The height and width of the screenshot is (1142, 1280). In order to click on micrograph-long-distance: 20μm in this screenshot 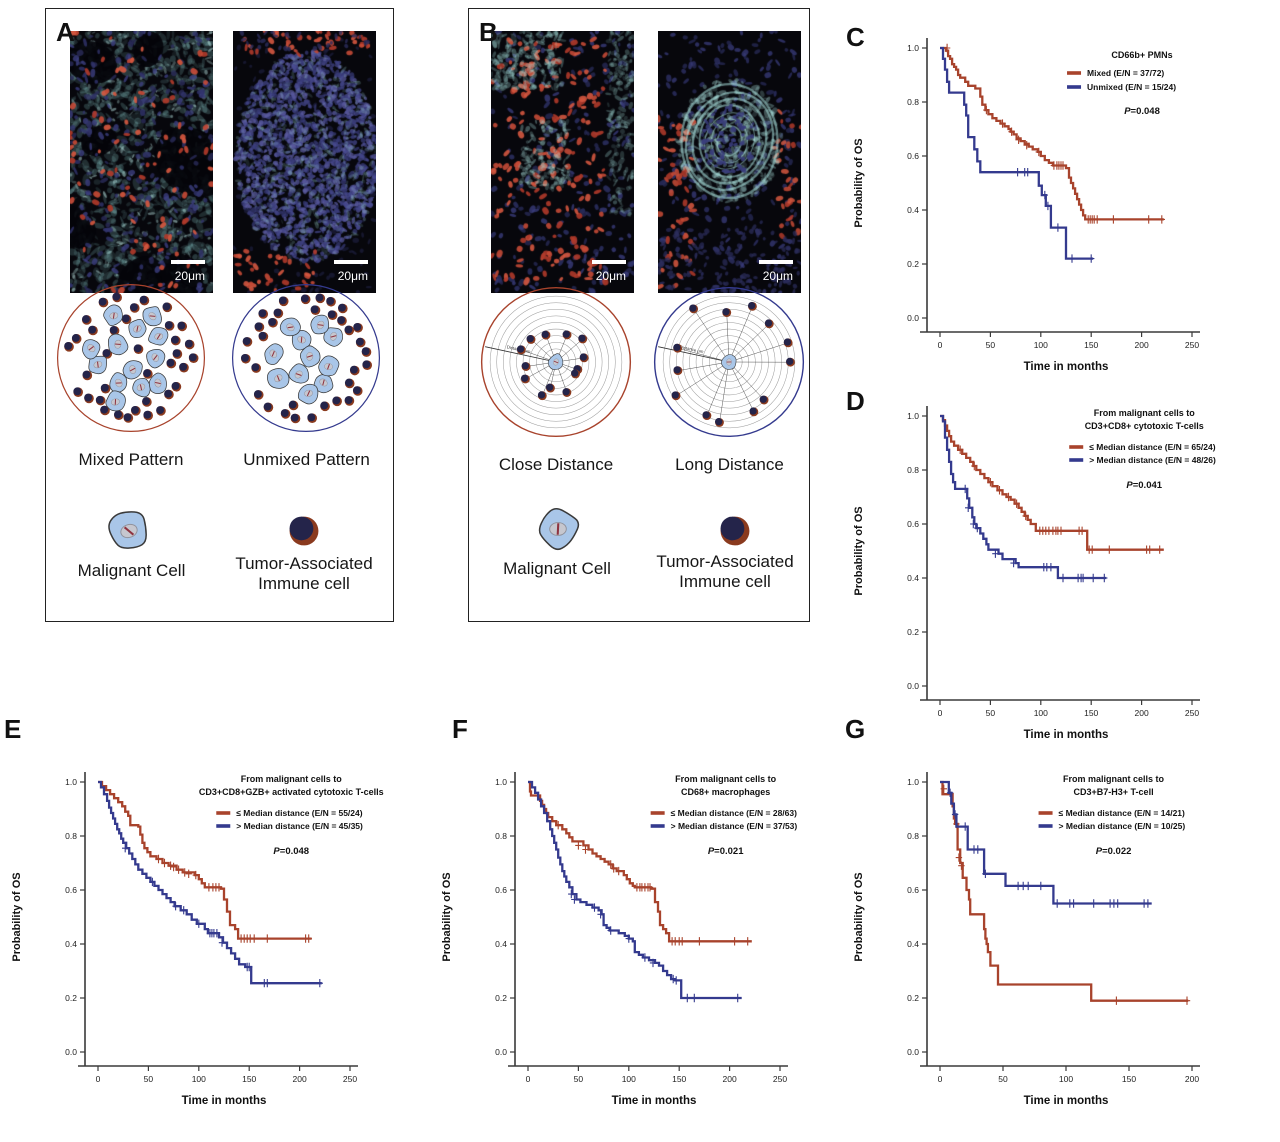, I will do `click(729, 162)`.